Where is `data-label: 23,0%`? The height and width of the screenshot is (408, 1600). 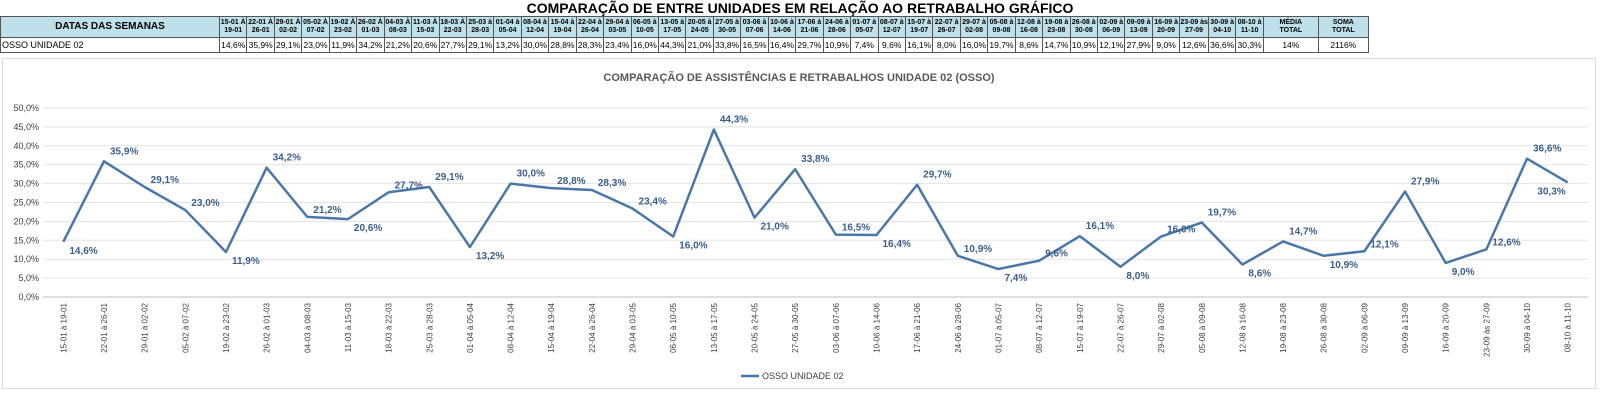
data-label: 23,0% is located at coordinates (205, 203).